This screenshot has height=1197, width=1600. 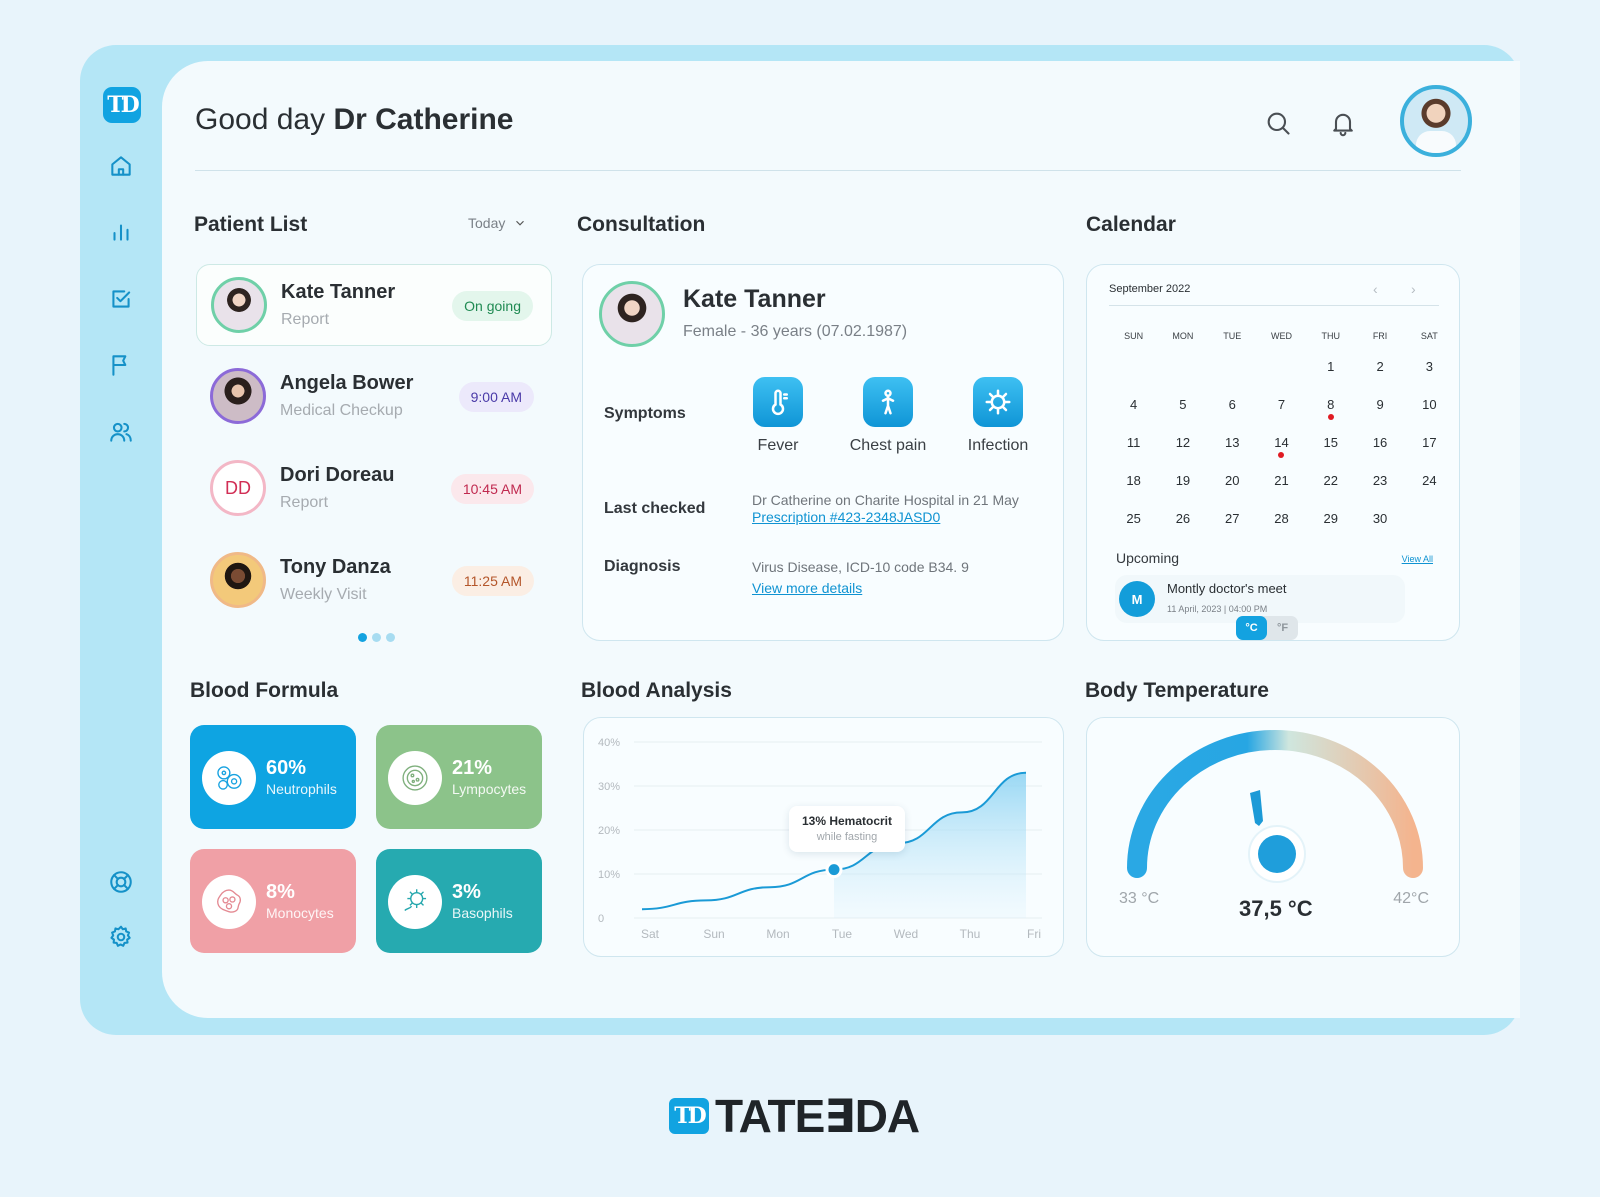 What do you see at coordinates (121, 166) in the screenshot?
I see `home-icon` at bounding box center [121, 166].